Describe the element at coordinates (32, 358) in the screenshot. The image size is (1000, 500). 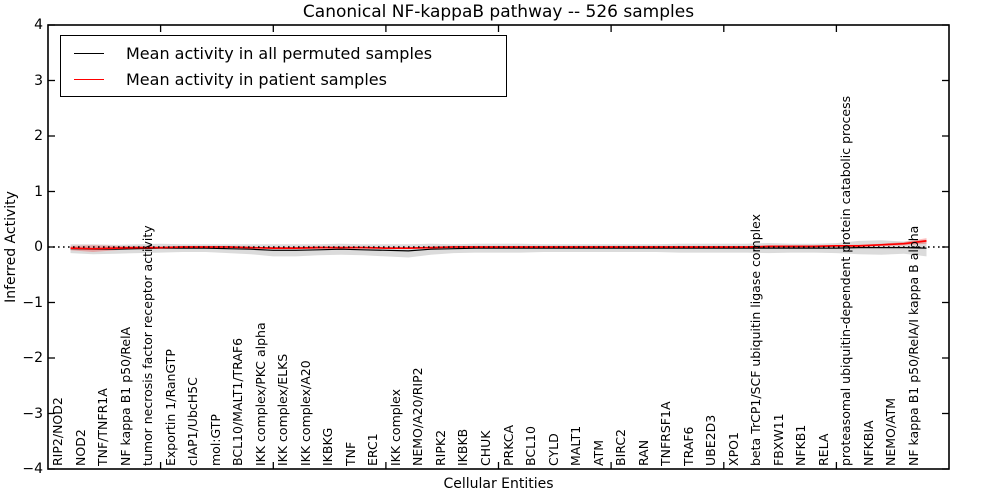
I see `y-tick-label: −2` at that location.